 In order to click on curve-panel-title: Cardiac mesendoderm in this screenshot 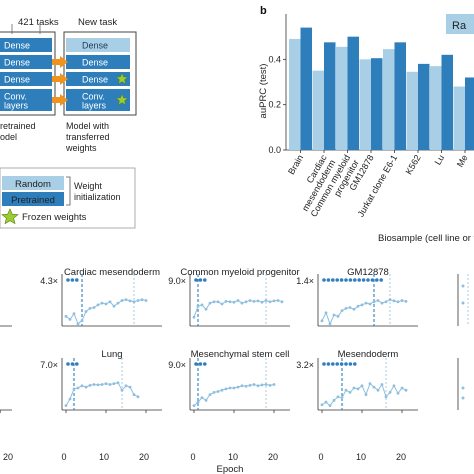, I will do `click(112, 272)`.